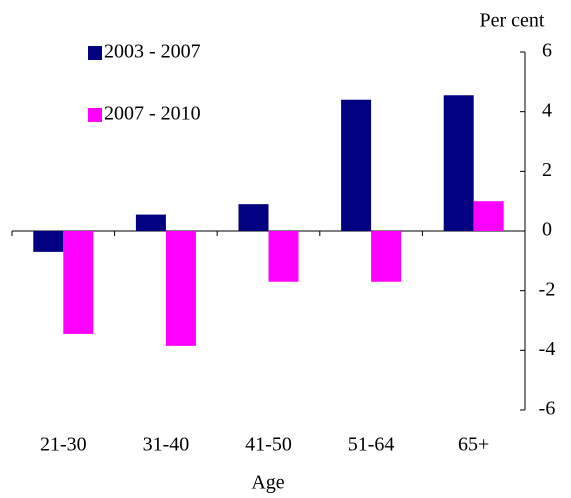 The image size is (571, 498). What do you see at coordinates (547, 349) in the screenshot?
I see `y-tick-label: -4` at bounding box center [547, 349].